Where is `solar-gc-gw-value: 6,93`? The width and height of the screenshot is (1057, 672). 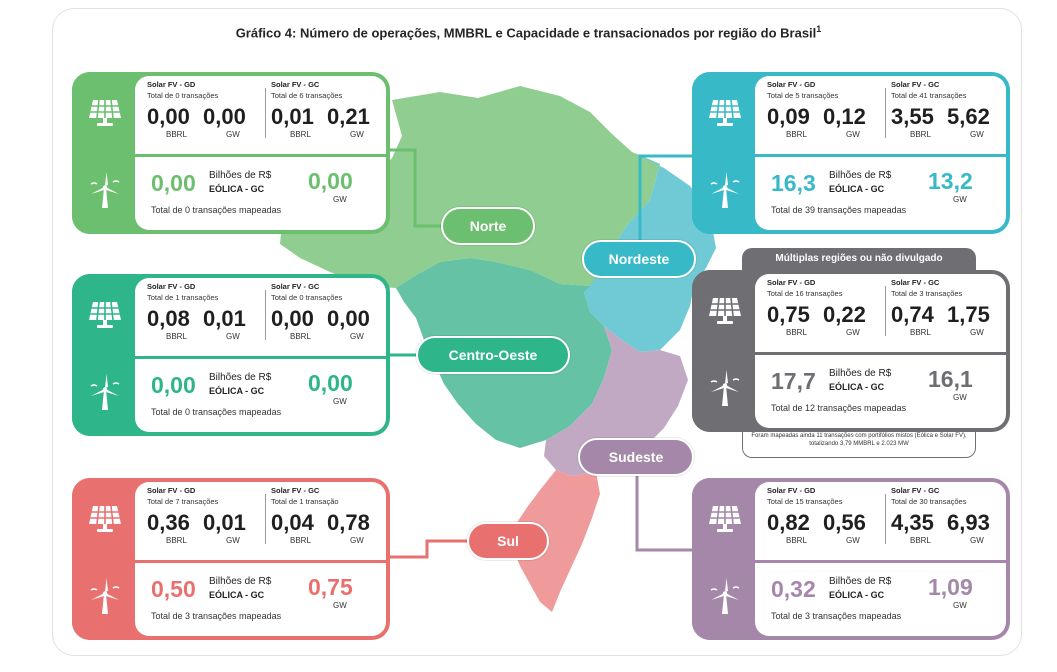 solar-gc-gw-value: 6,93 is located at coordinates (968, 522).